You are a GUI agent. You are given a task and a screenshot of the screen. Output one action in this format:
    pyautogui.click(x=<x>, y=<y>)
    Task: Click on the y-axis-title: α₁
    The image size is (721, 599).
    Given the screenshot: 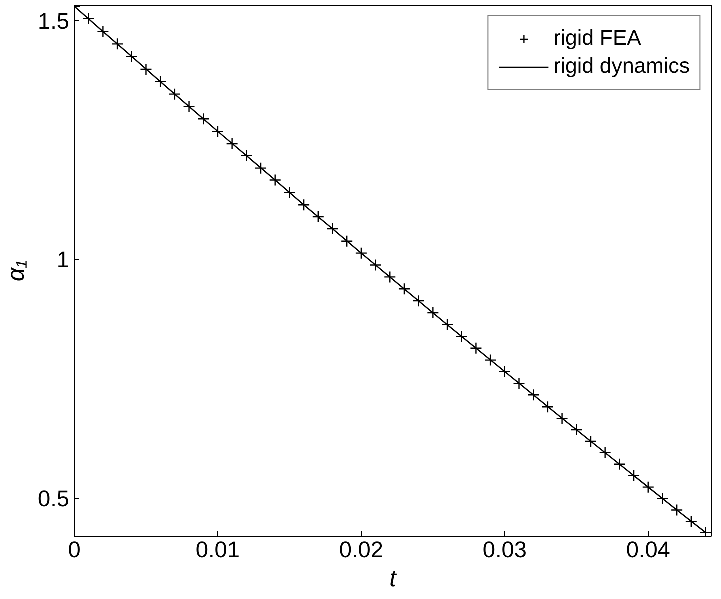 What is the action you would take?
    pyautogui.click(x=16, y=271)
    